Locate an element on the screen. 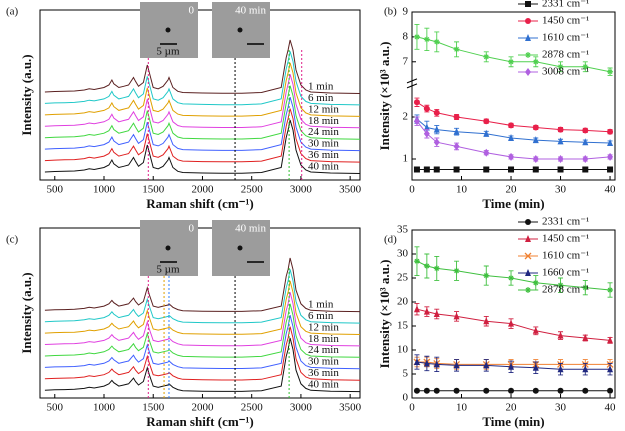 The image size is (625, 431). series-label: 1 min is located at coordinates (321, 305).